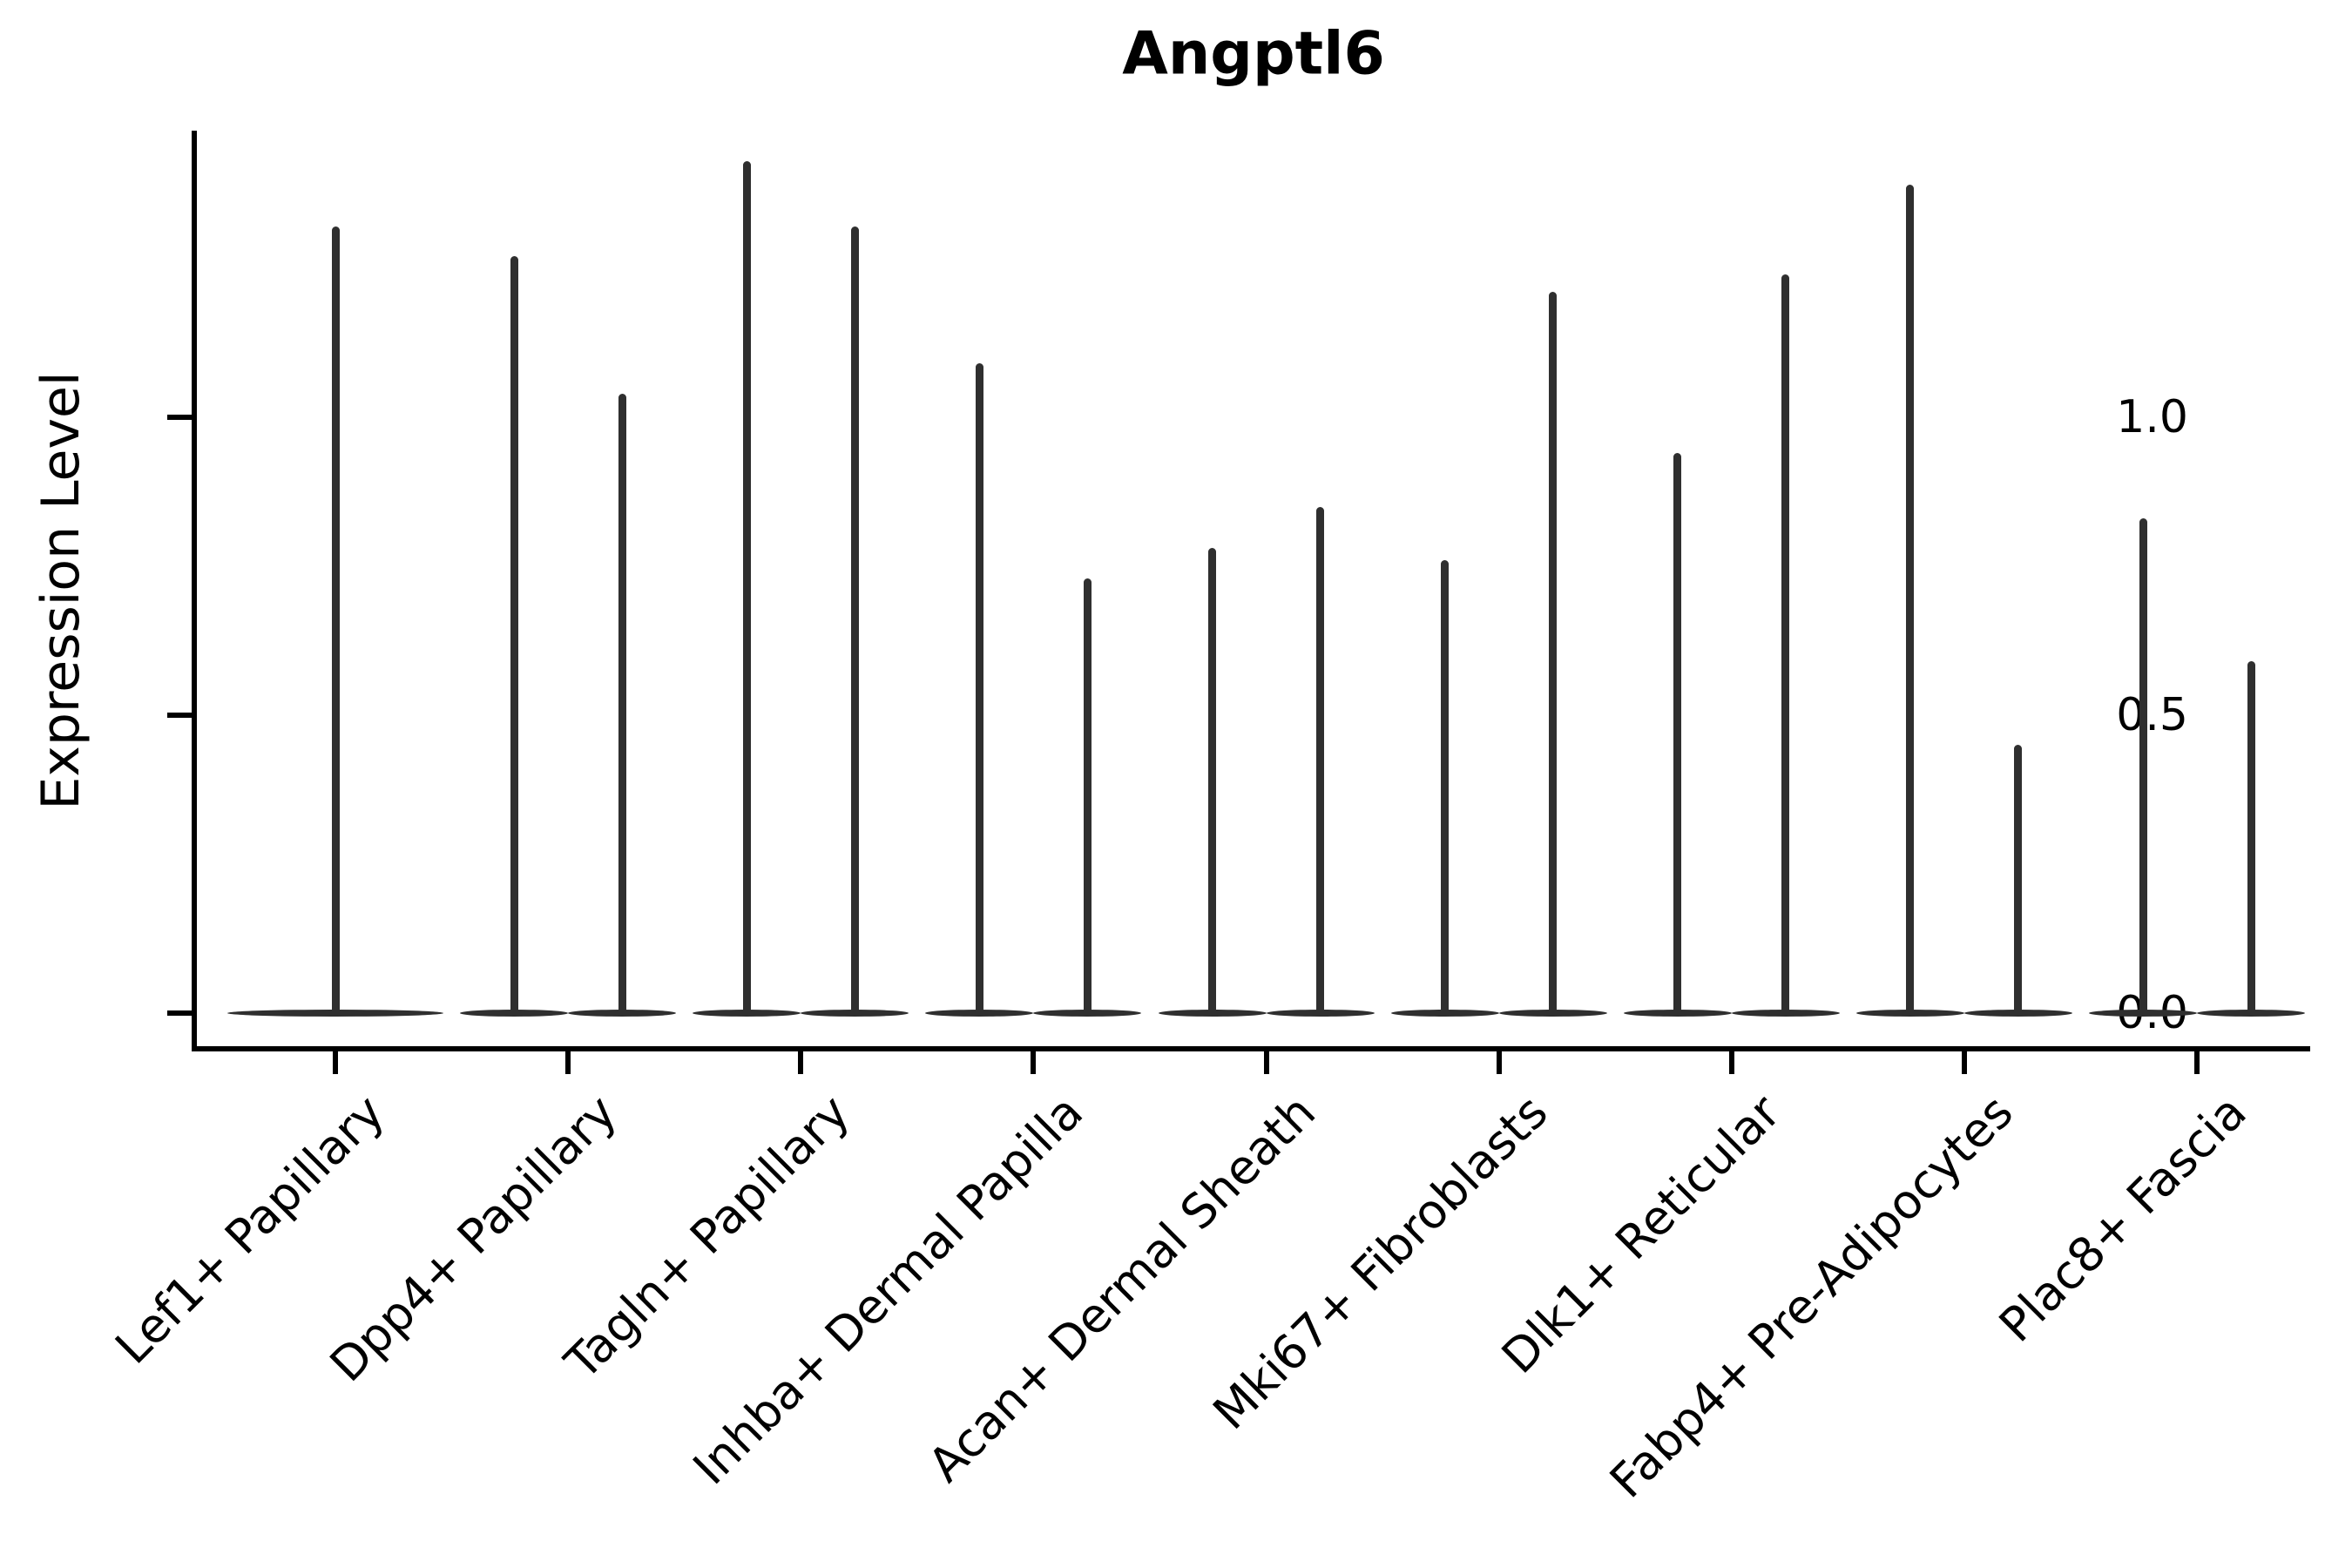  What do you see at coordinates (194, 591) in the screenshot?
I see `y-axis-spine` at bounding box center [194, 591].